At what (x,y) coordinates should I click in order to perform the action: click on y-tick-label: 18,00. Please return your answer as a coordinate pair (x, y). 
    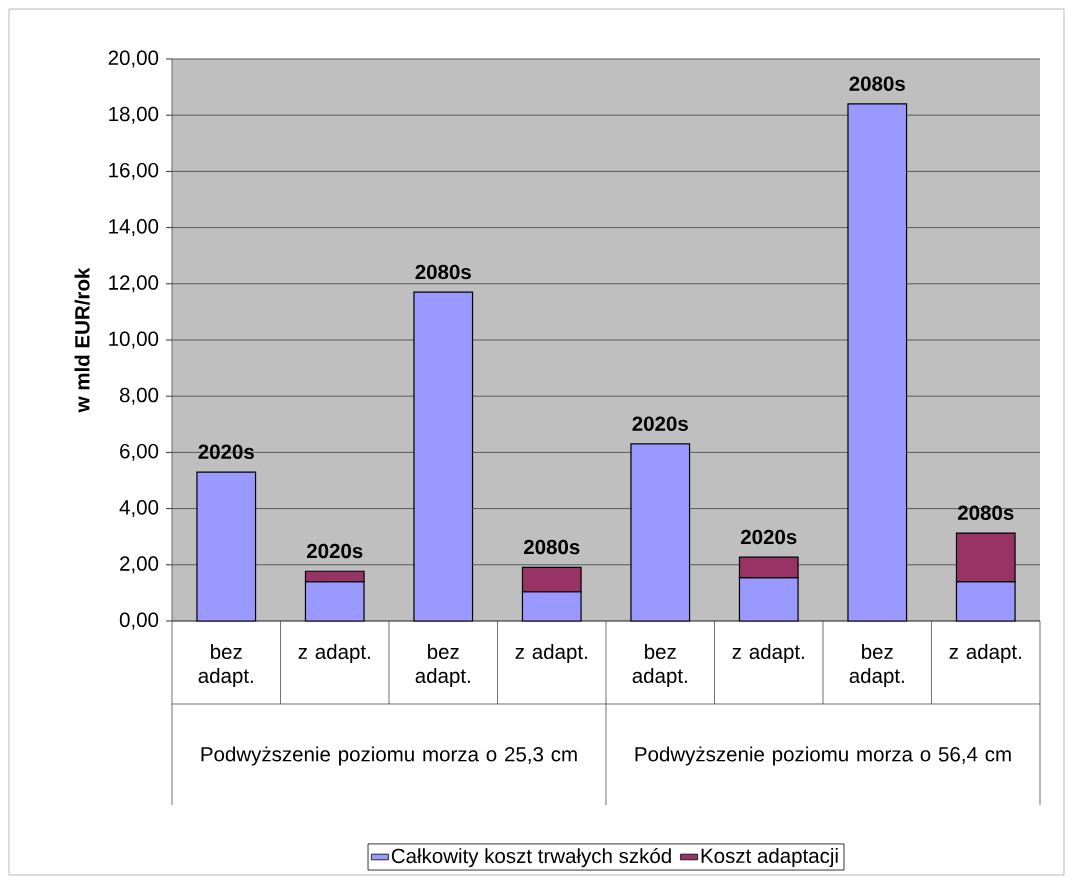
    Looking at the image, I should click on (134, 115).